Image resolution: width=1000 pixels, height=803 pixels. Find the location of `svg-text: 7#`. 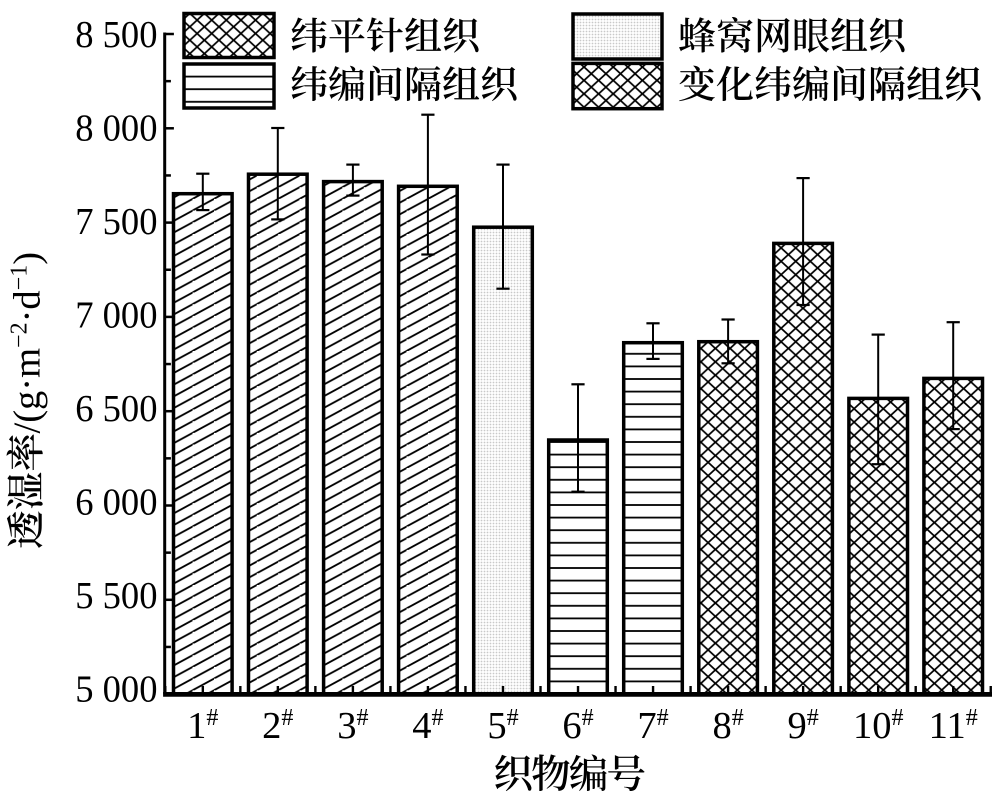

svg-text: 7# is located at coordinates (652, 726).